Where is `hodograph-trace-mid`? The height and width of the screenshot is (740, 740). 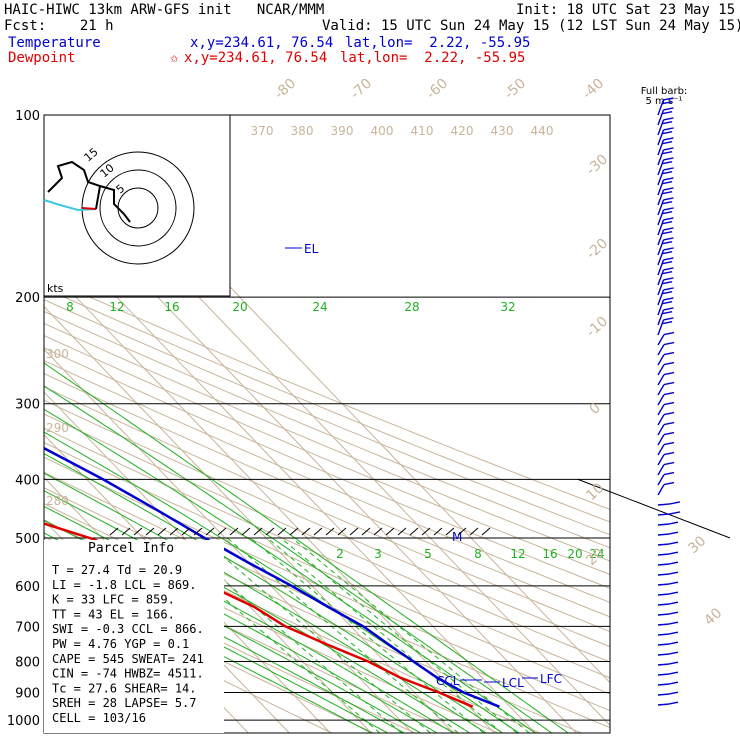
hodograph-trace-mid is located at coordinates (89, 208).